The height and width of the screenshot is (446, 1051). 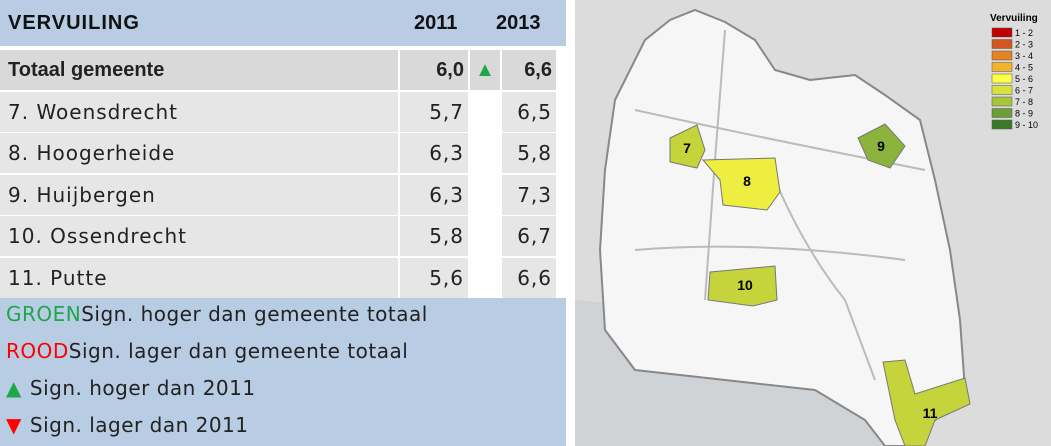 I want to click on value-2011: 6,0, so click(x=434, y=70).